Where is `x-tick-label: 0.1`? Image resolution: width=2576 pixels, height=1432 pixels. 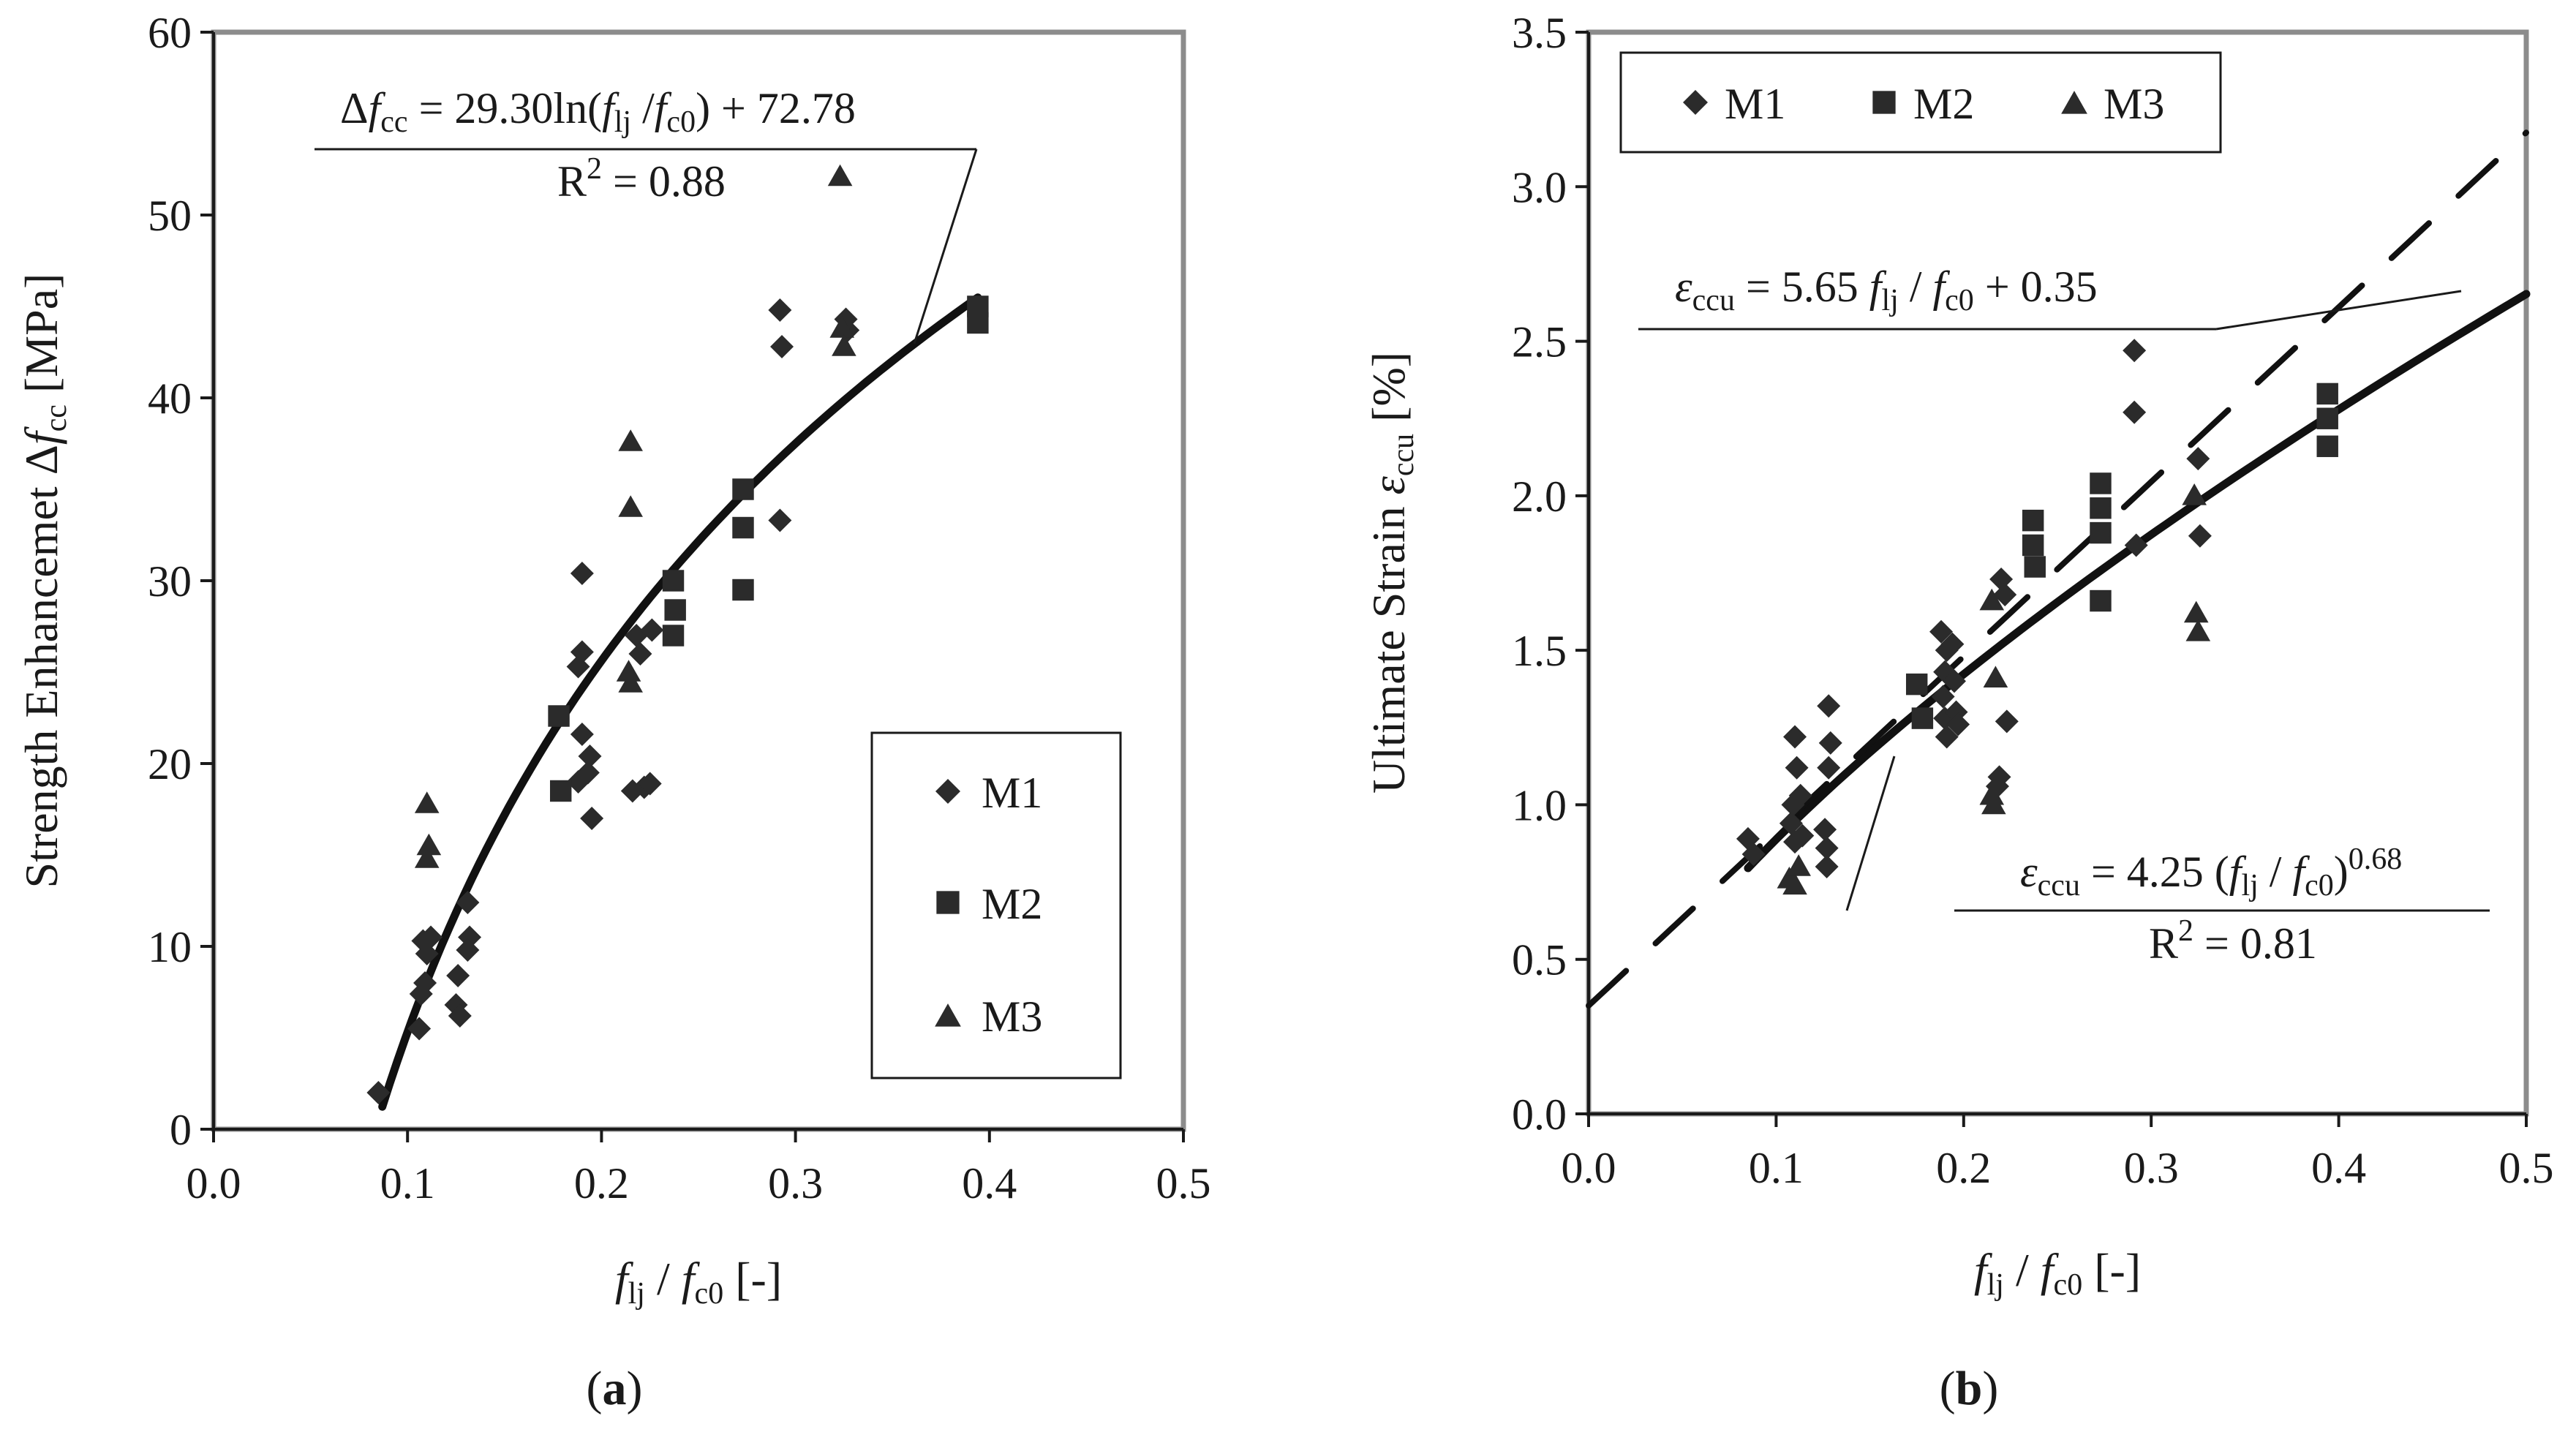 x-tick-label: 0.1 is located at coordinates (407, 1183).